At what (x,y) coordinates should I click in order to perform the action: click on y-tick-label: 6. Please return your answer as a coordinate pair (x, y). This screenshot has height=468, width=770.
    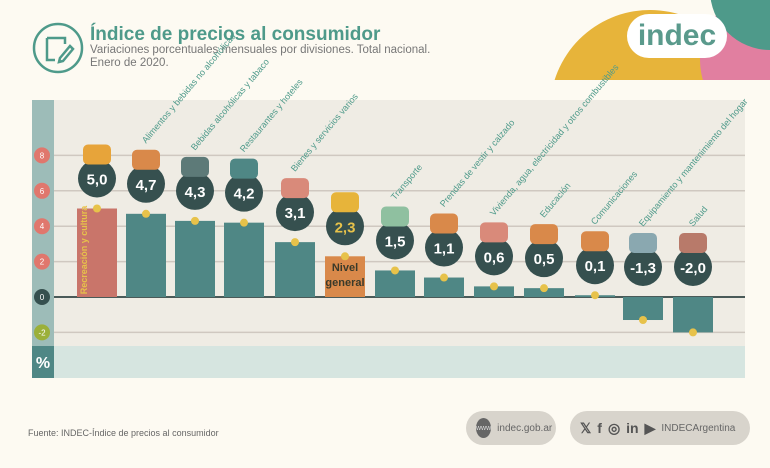
    Looking at the image, I should click on (42, 191).